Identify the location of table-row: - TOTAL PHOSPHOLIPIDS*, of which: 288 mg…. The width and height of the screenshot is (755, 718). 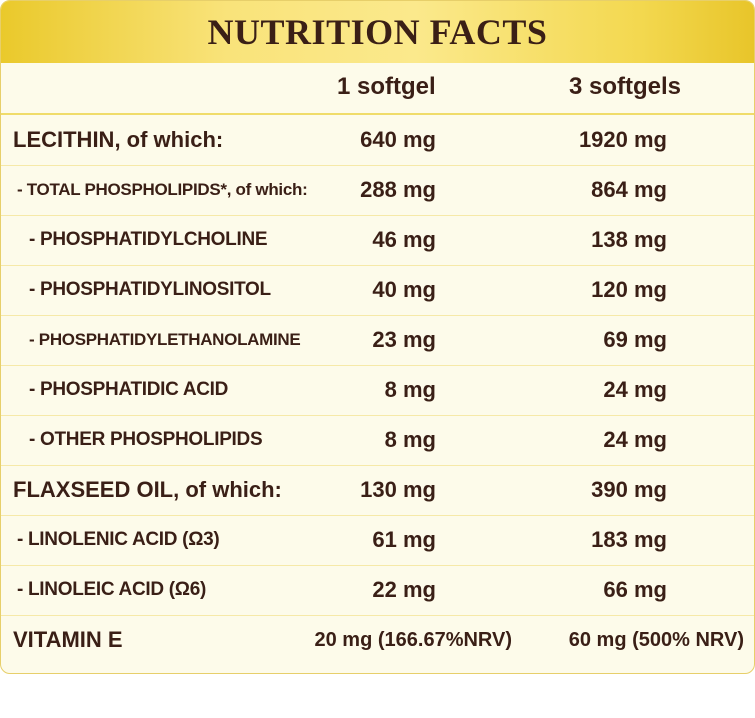
(377, 190).